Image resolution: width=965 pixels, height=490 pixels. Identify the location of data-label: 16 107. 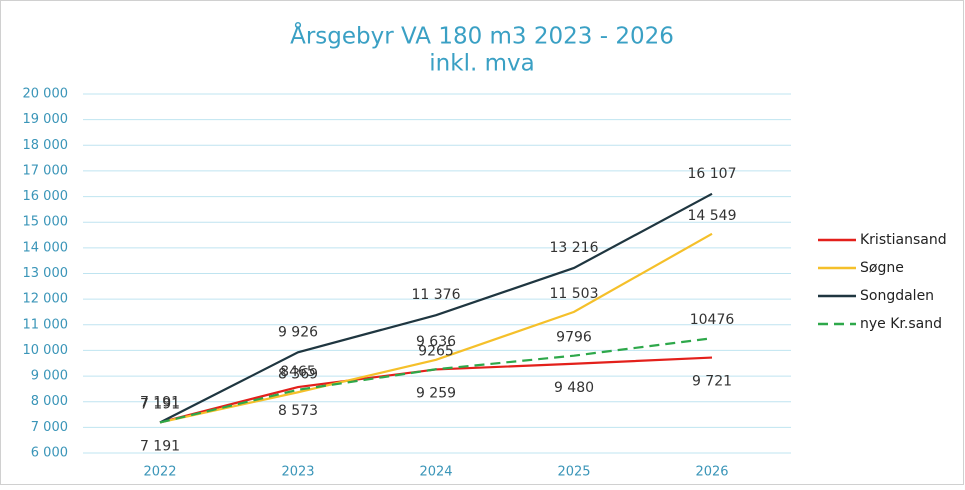
(712, 174).